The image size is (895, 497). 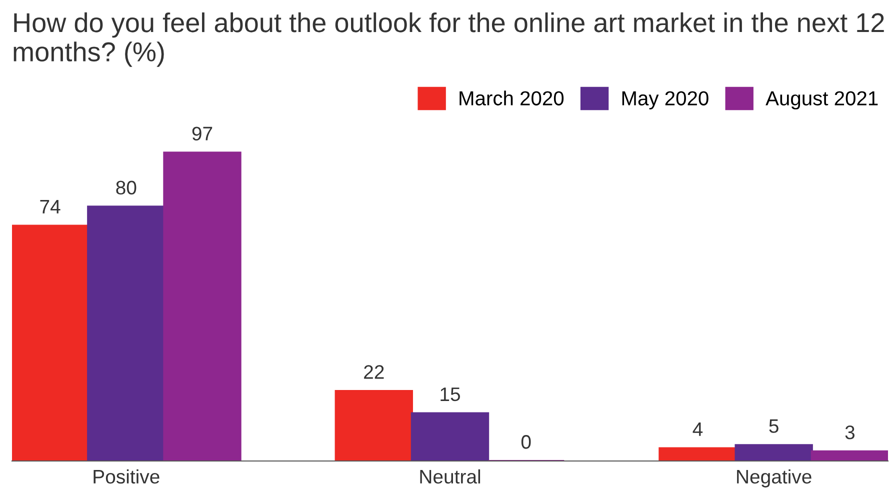 I want to click on x-tick-label: Positive, so click(x=127, y=476).